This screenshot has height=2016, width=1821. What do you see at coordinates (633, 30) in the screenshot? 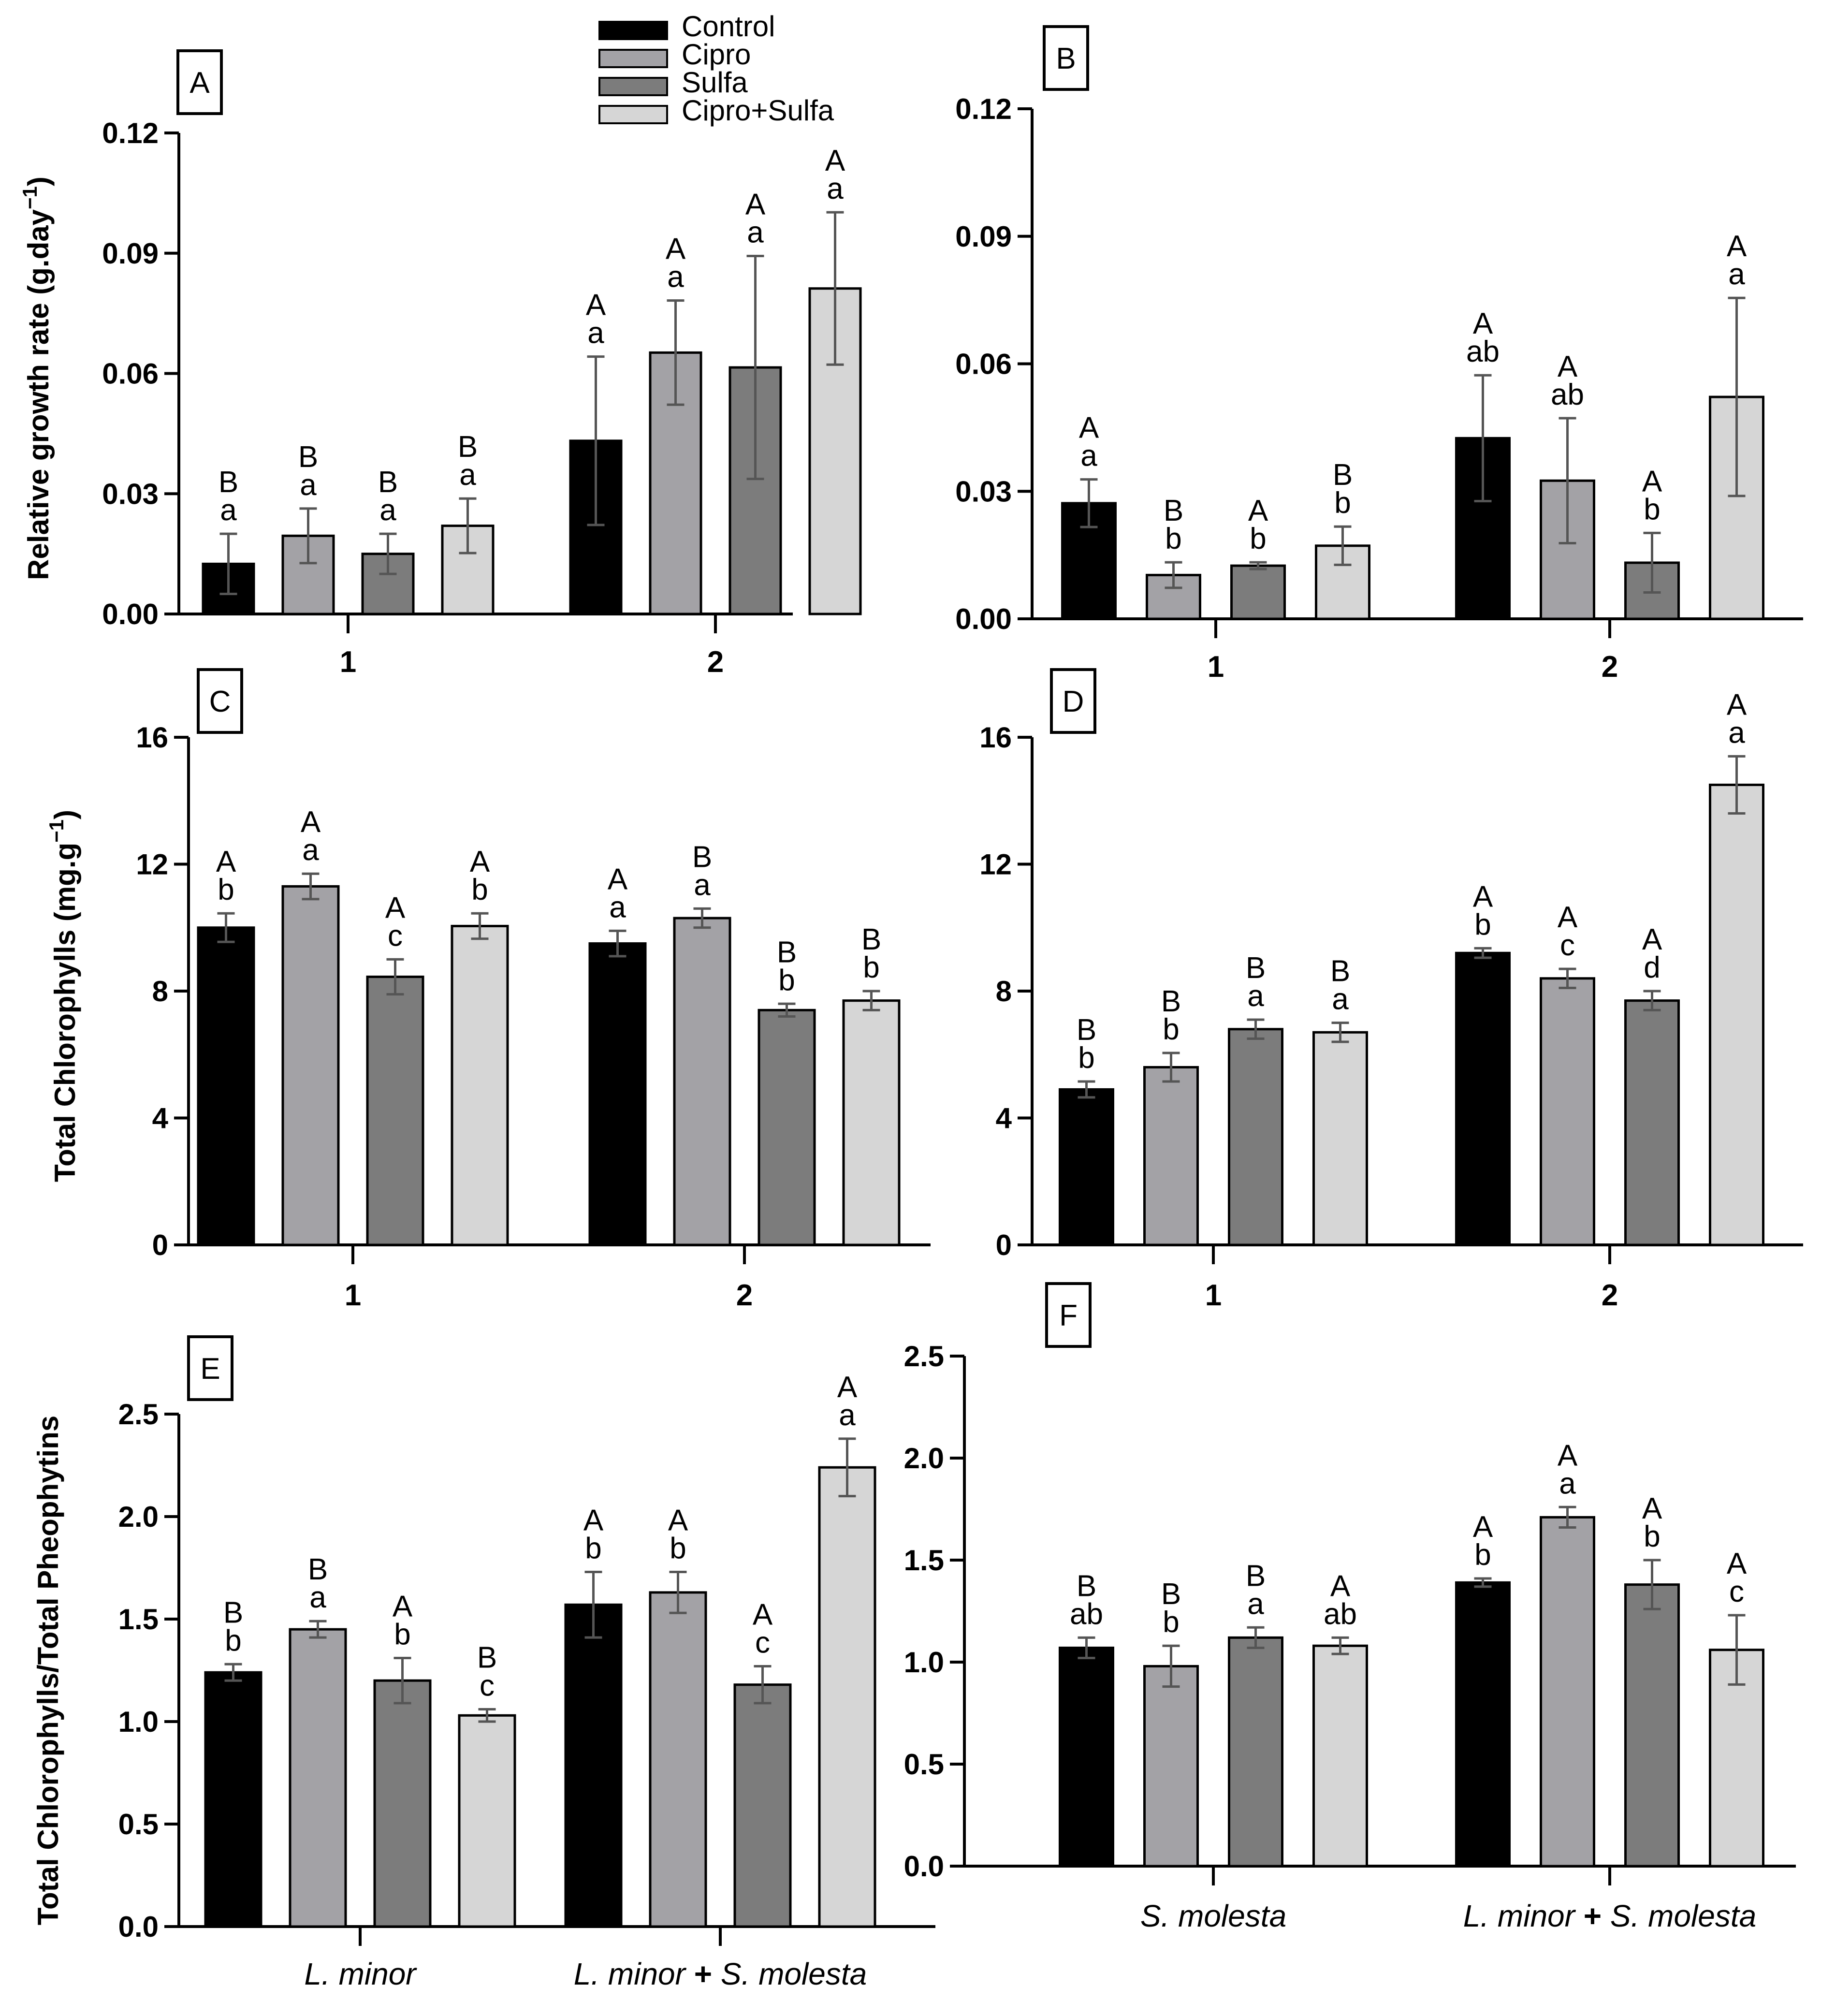
I see `legend-swatch-control` at bounding box center [633, 30].